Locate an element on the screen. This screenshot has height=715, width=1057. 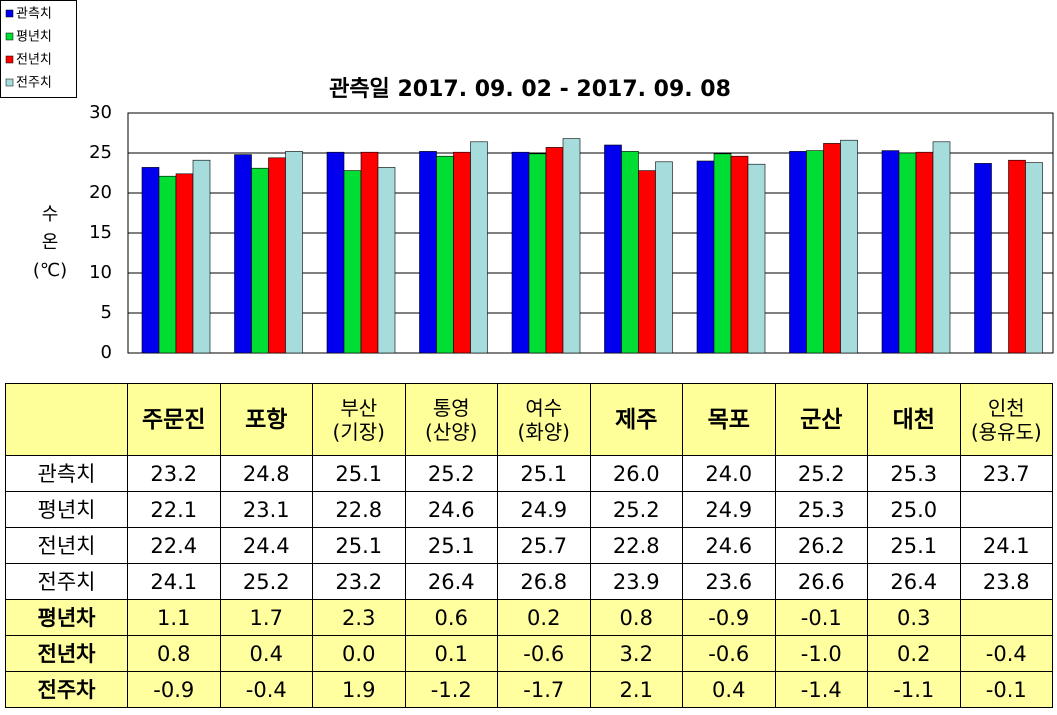
y-tick-label: 25 is located at coordinates (100, 152).